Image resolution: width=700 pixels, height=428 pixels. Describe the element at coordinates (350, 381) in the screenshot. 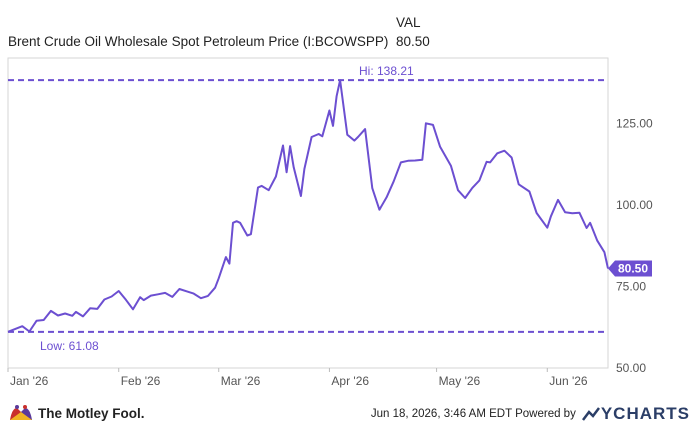

I see `x-tick-label-3: Apr '26` at that location.